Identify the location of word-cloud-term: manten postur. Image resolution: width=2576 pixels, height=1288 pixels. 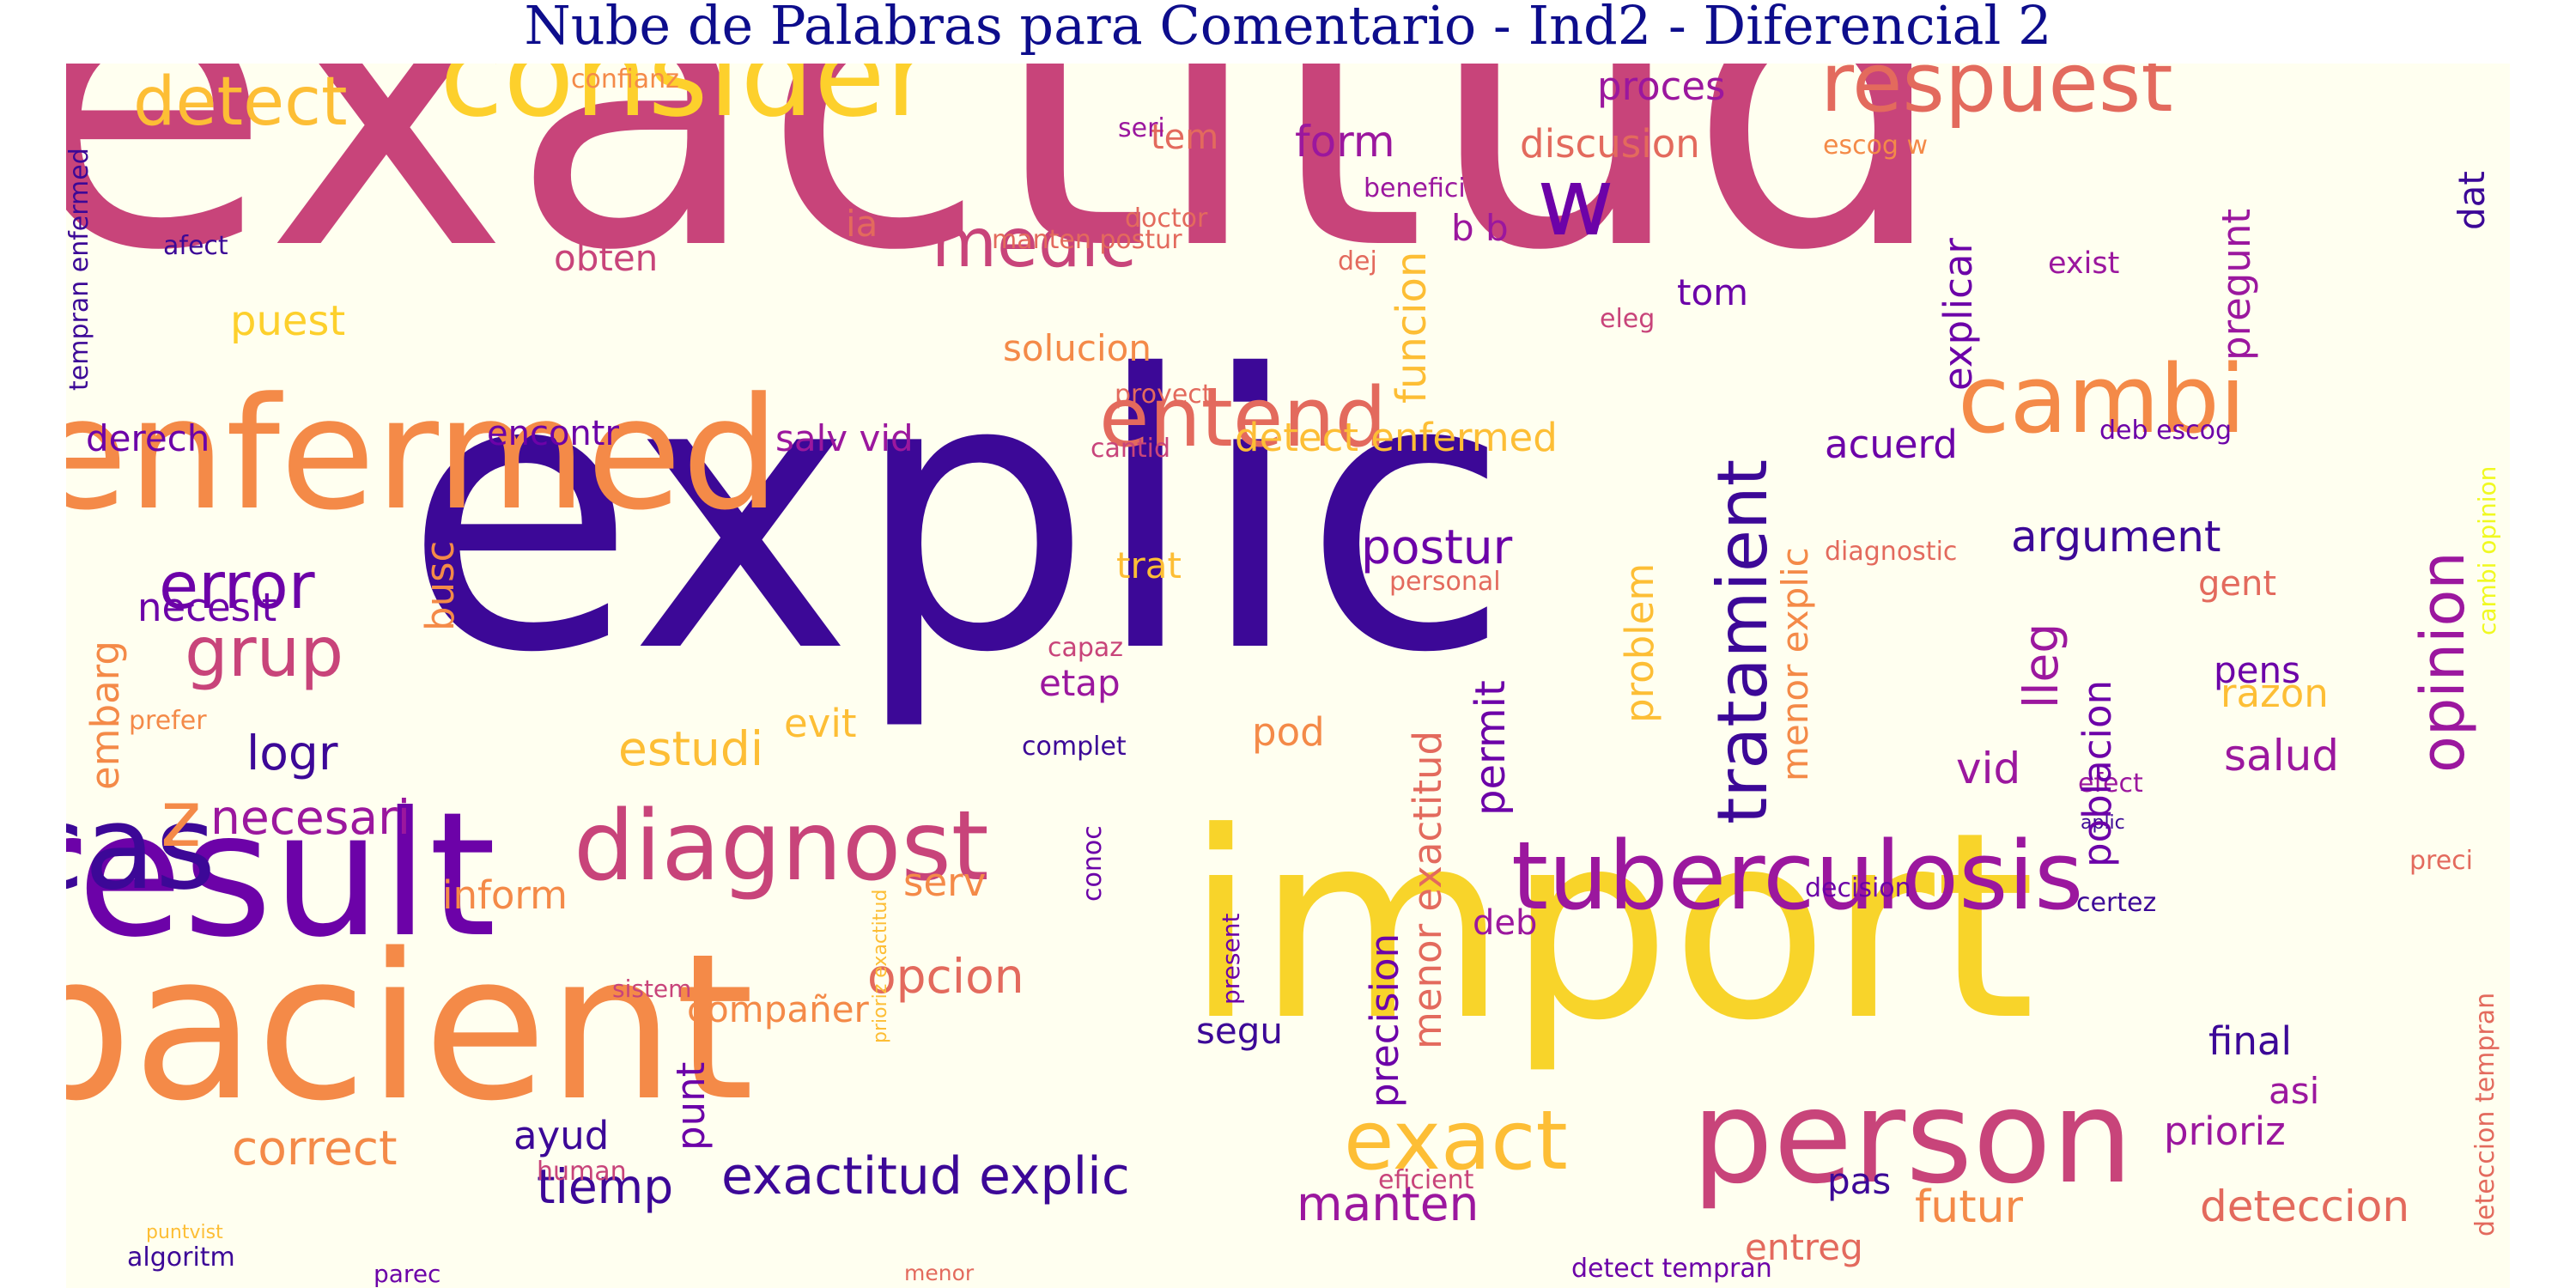
(1087, 240).